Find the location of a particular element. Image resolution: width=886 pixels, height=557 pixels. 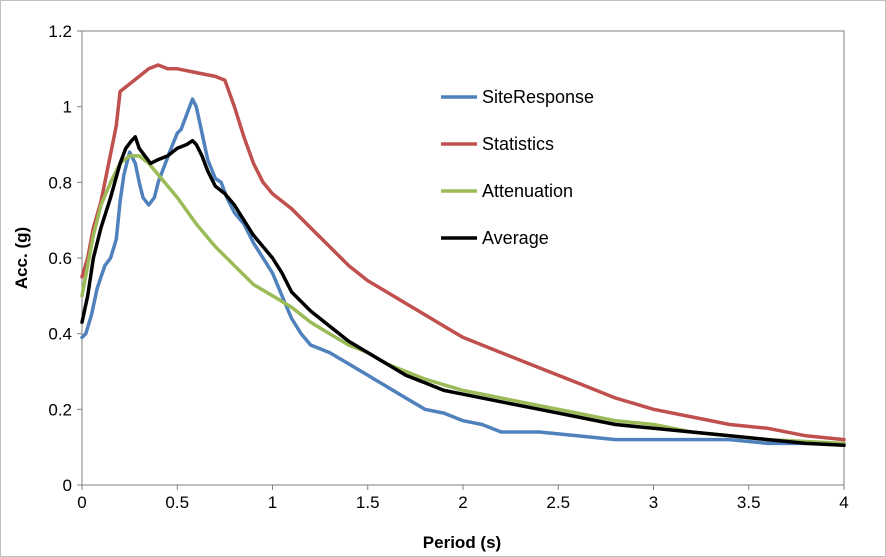

y-tick-label: 1.2 is located at coordinates (60, 31).